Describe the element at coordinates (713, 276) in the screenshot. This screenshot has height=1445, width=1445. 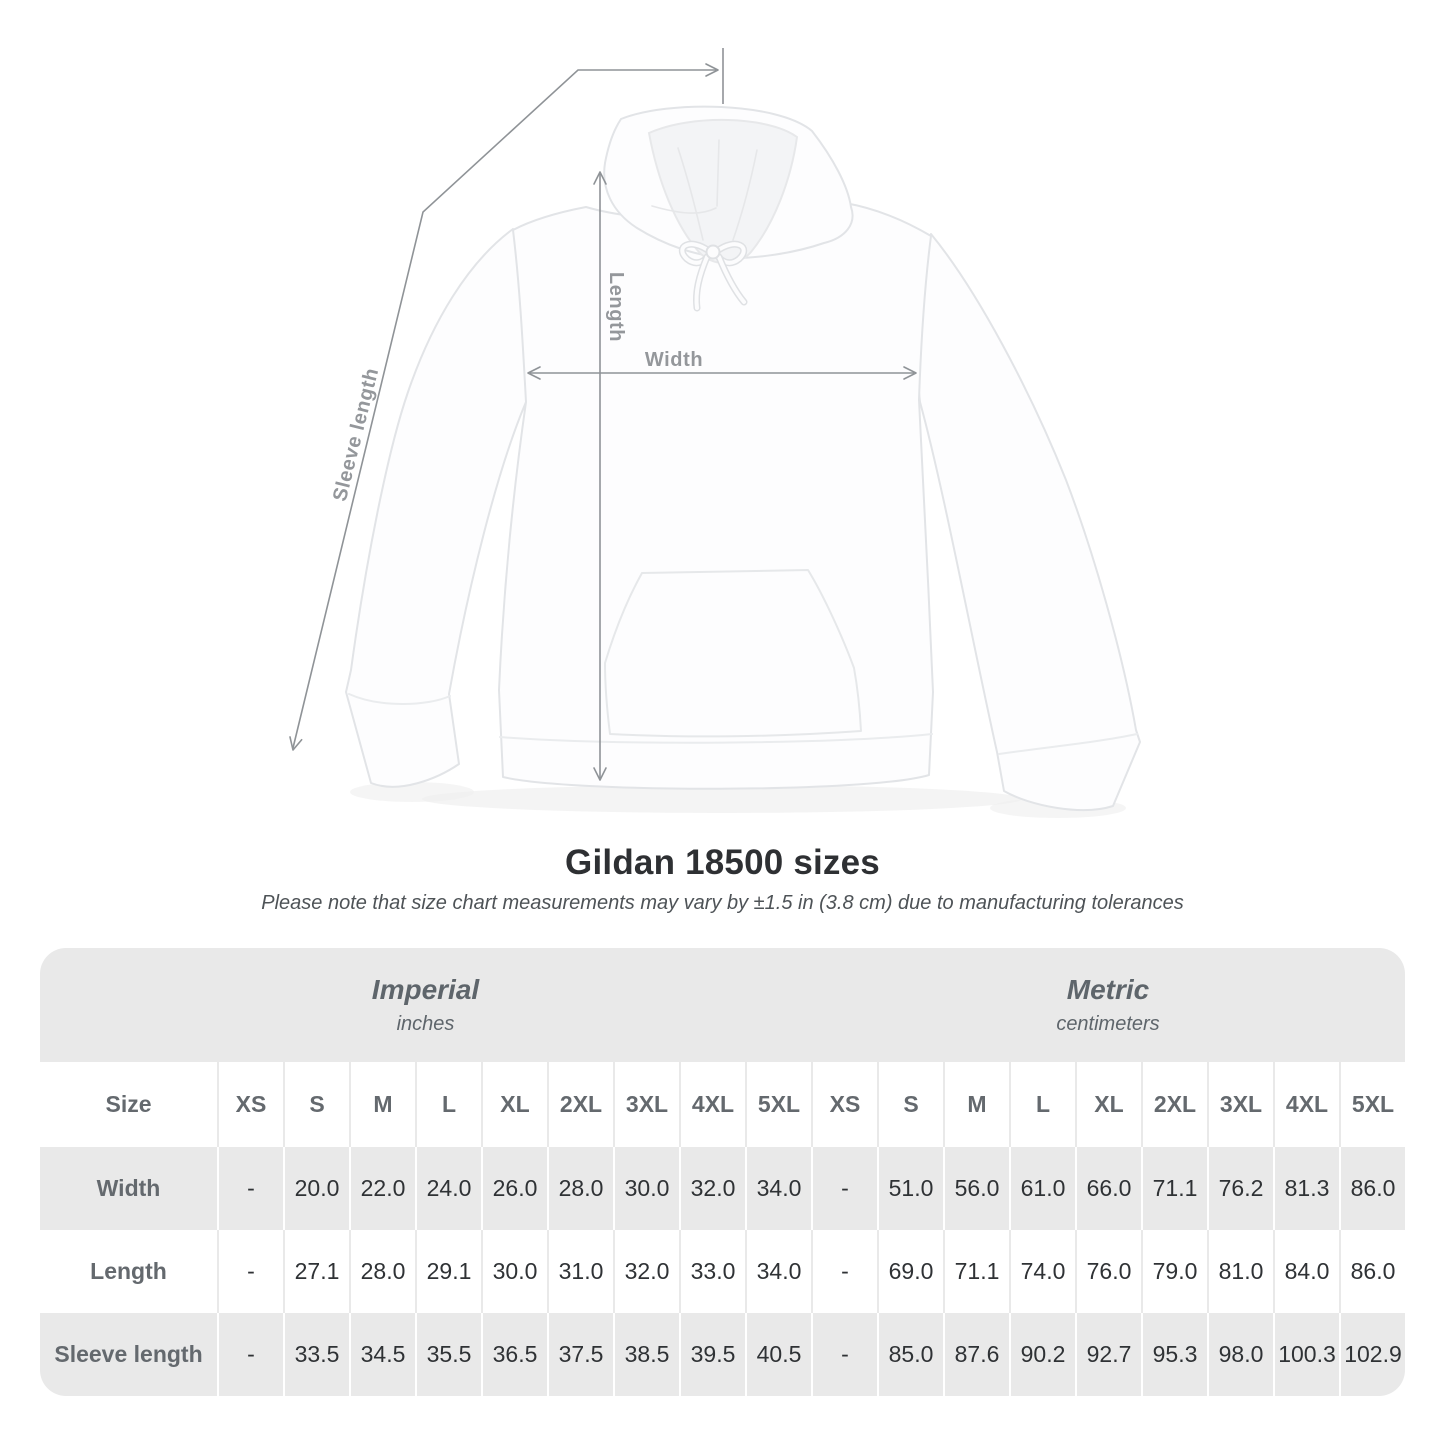
I see `drawstring-bow` at that location.